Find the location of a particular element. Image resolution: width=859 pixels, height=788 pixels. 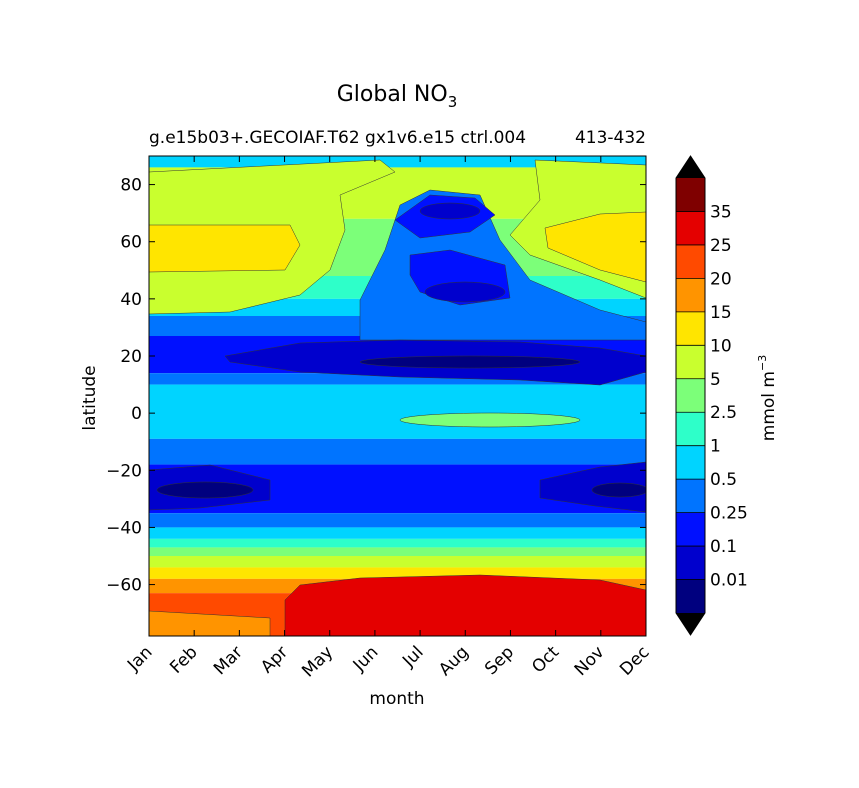

y-tick-label: 20 is located at coordinates (131, 357).